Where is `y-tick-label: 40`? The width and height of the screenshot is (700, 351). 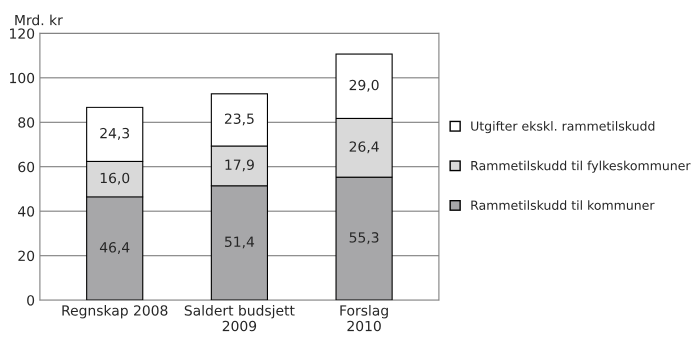
y-tick-label: 40 is located at coordinates (26, 211).